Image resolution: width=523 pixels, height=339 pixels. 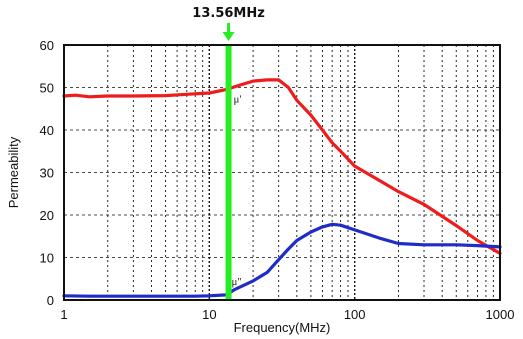 What do you see at coordinates (238, 99) in the screenshot?
I see `annotation-mu-prime: μ'` at bounding box center [238, 99].